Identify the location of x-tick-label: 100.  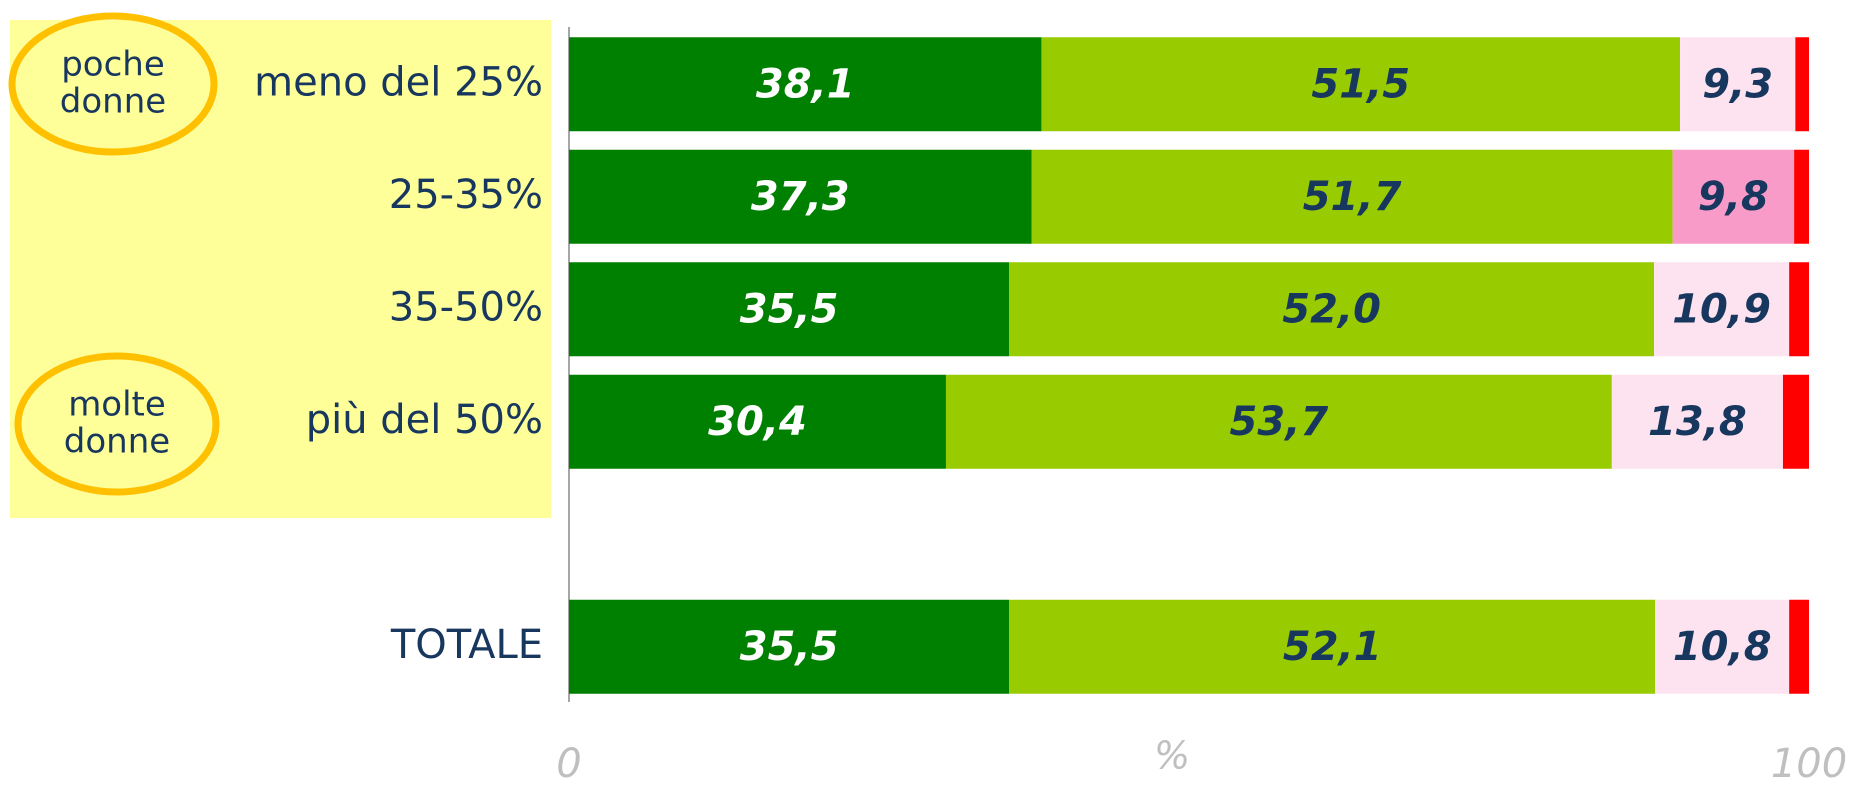
(1809, 764).